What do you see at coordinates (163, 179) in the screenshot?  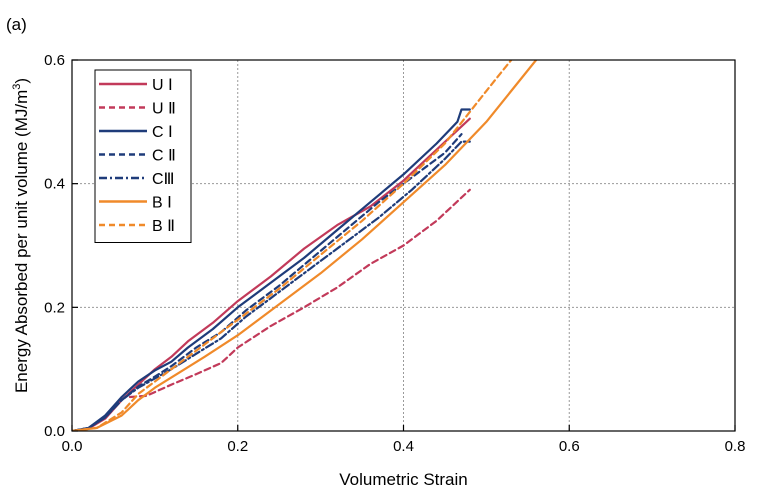 I see `legend-label: CⅢ` at bounding box center [163, 179].